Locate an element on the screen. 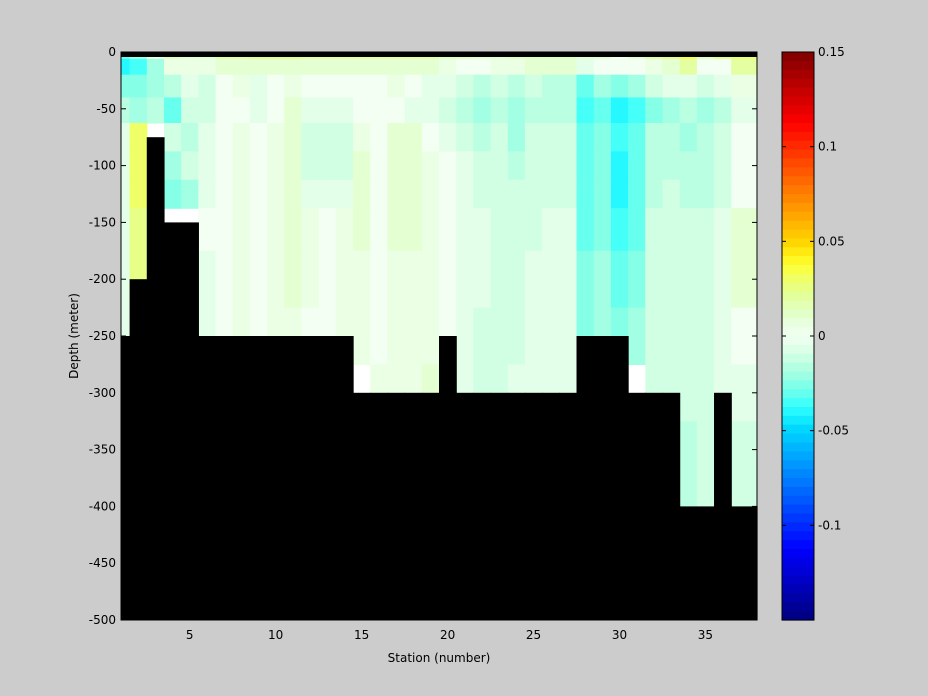  y-tick-label: -400 is located at coordinates (102, 506).